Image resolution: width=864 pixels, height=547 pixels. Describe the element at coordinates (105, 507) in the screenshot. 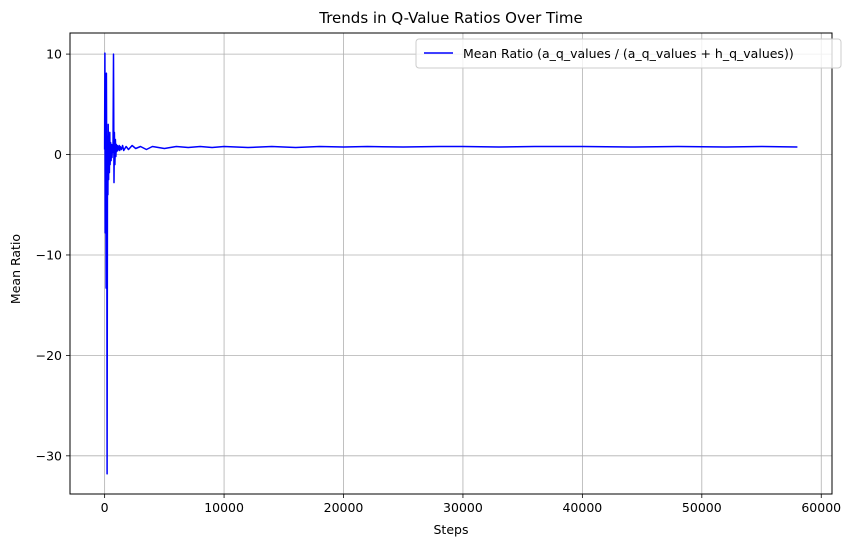

I see `x-tick-label: 0` at that location.